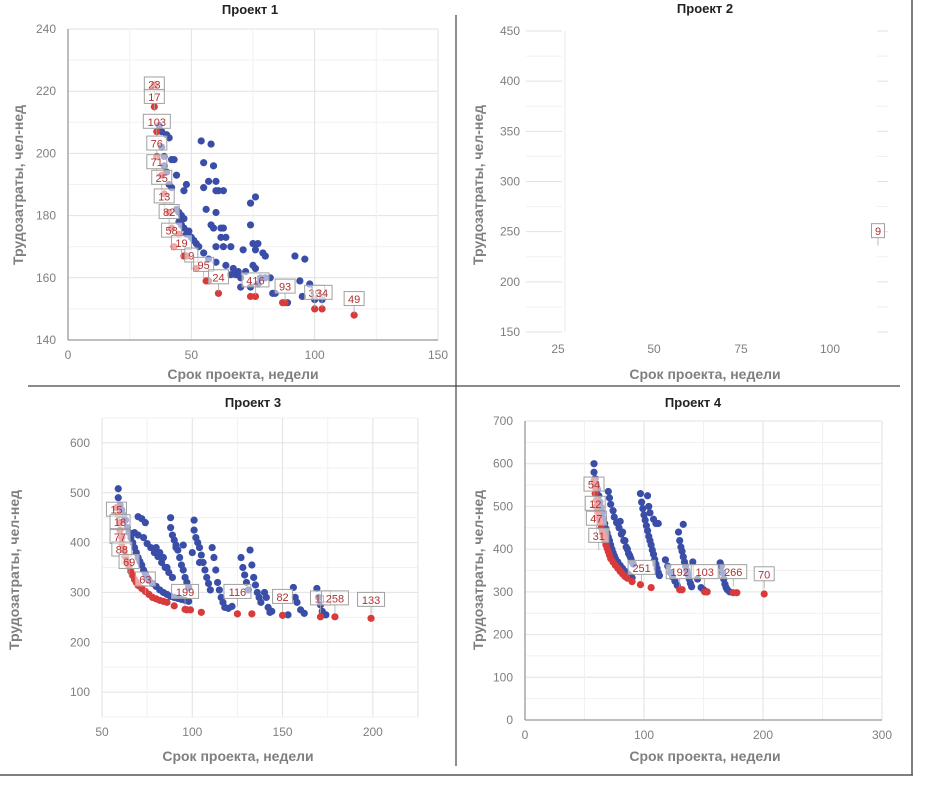  What do you see at coordinates (154, 85) in the screenshot?
I see `data-label-text: 23` at bounding box center [154, 85].